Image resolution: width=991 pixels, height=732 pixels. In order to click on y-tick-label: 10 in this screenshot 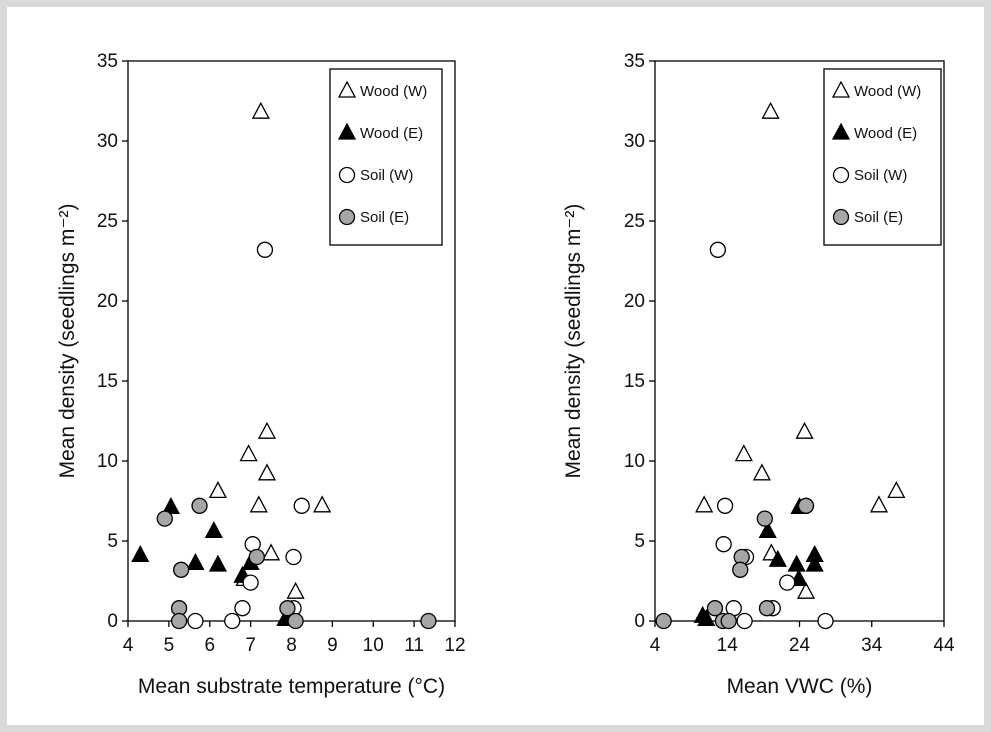, I will do `click(634, 461)`.